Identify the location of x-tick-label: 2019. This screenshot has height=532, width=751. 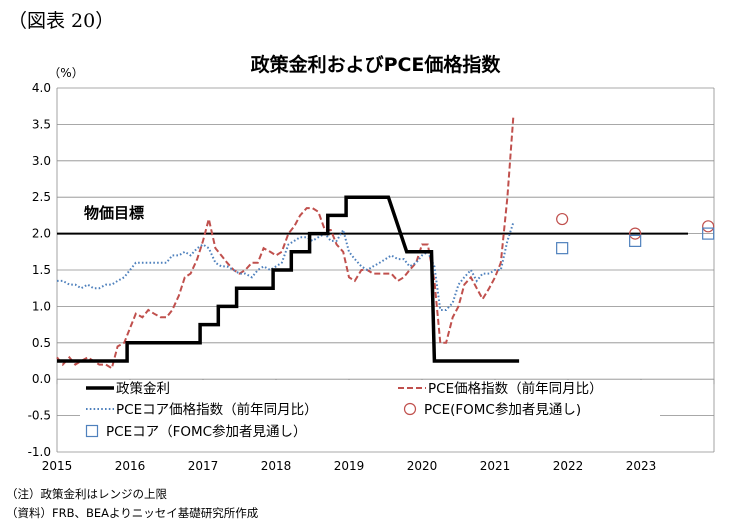
(349, 466).